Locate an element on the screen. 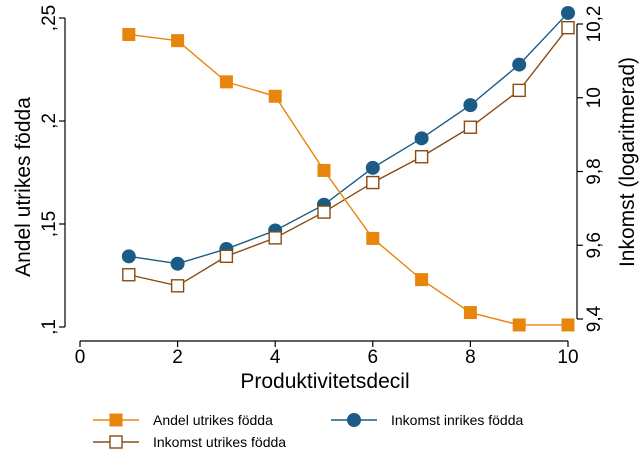 The height and width of the screenshot is (457, 642). x-tick-label: 8 is located at coordinates (470, 357).